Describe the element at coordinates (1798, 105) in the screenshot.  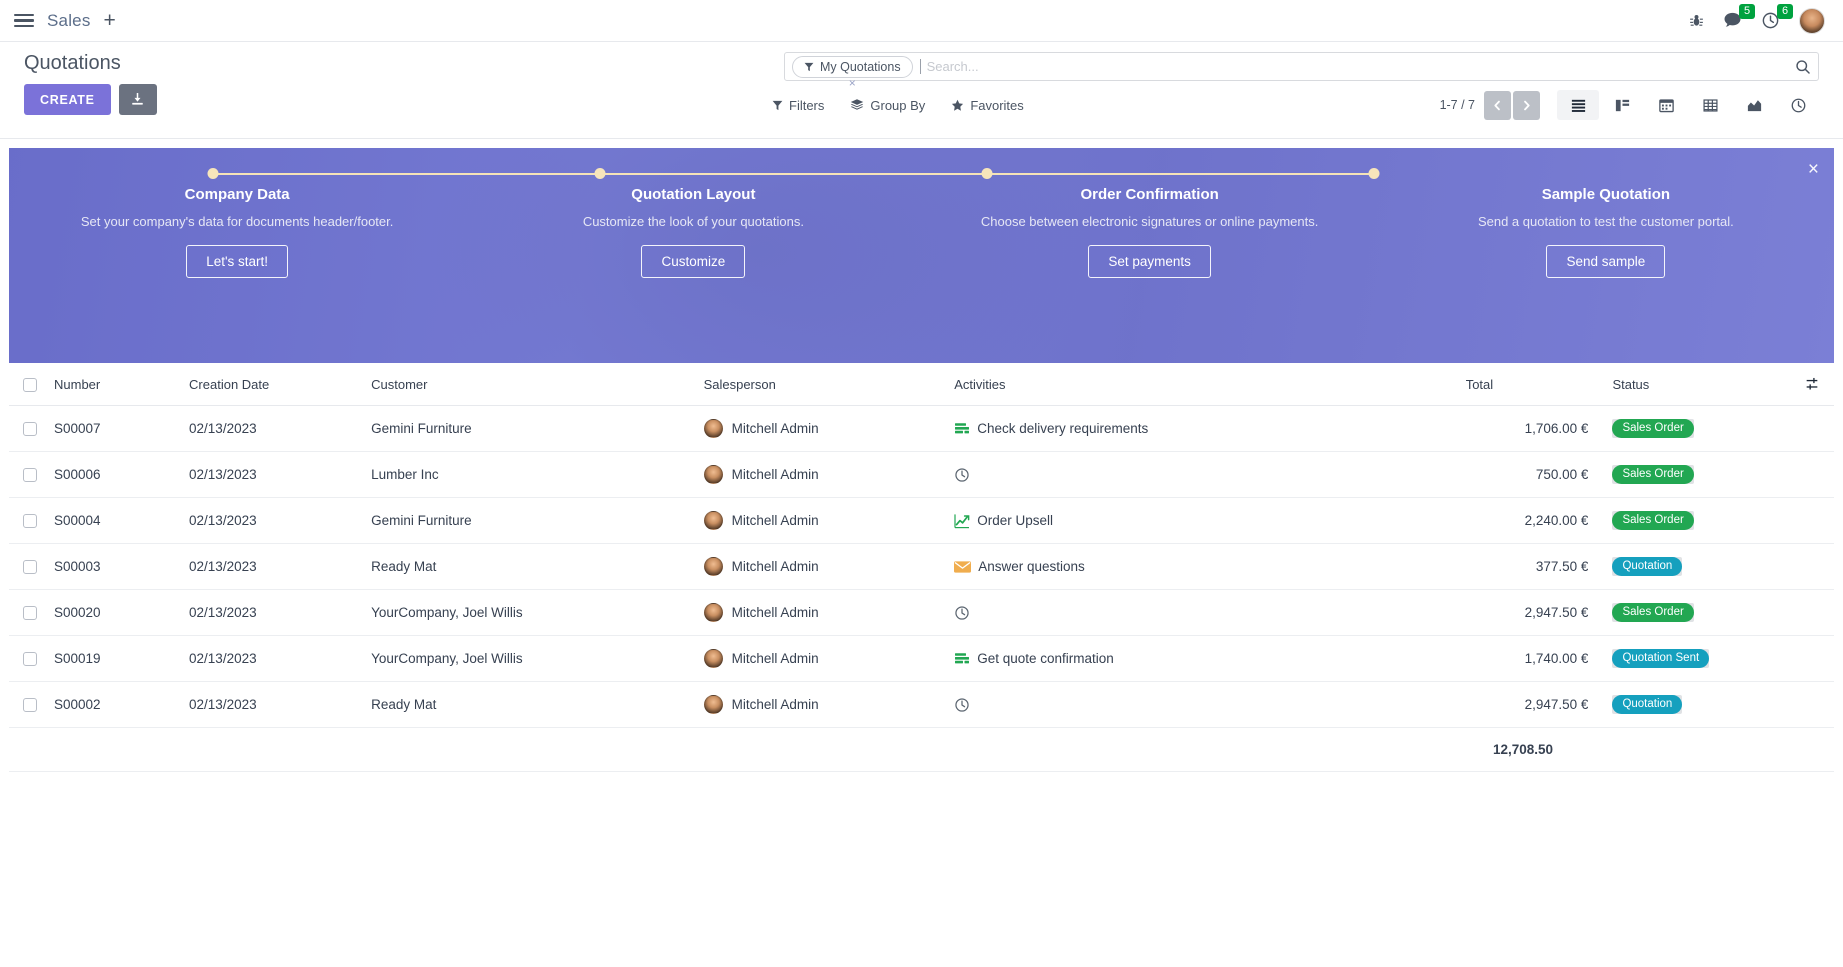
I see `view-activity-button` at that location.